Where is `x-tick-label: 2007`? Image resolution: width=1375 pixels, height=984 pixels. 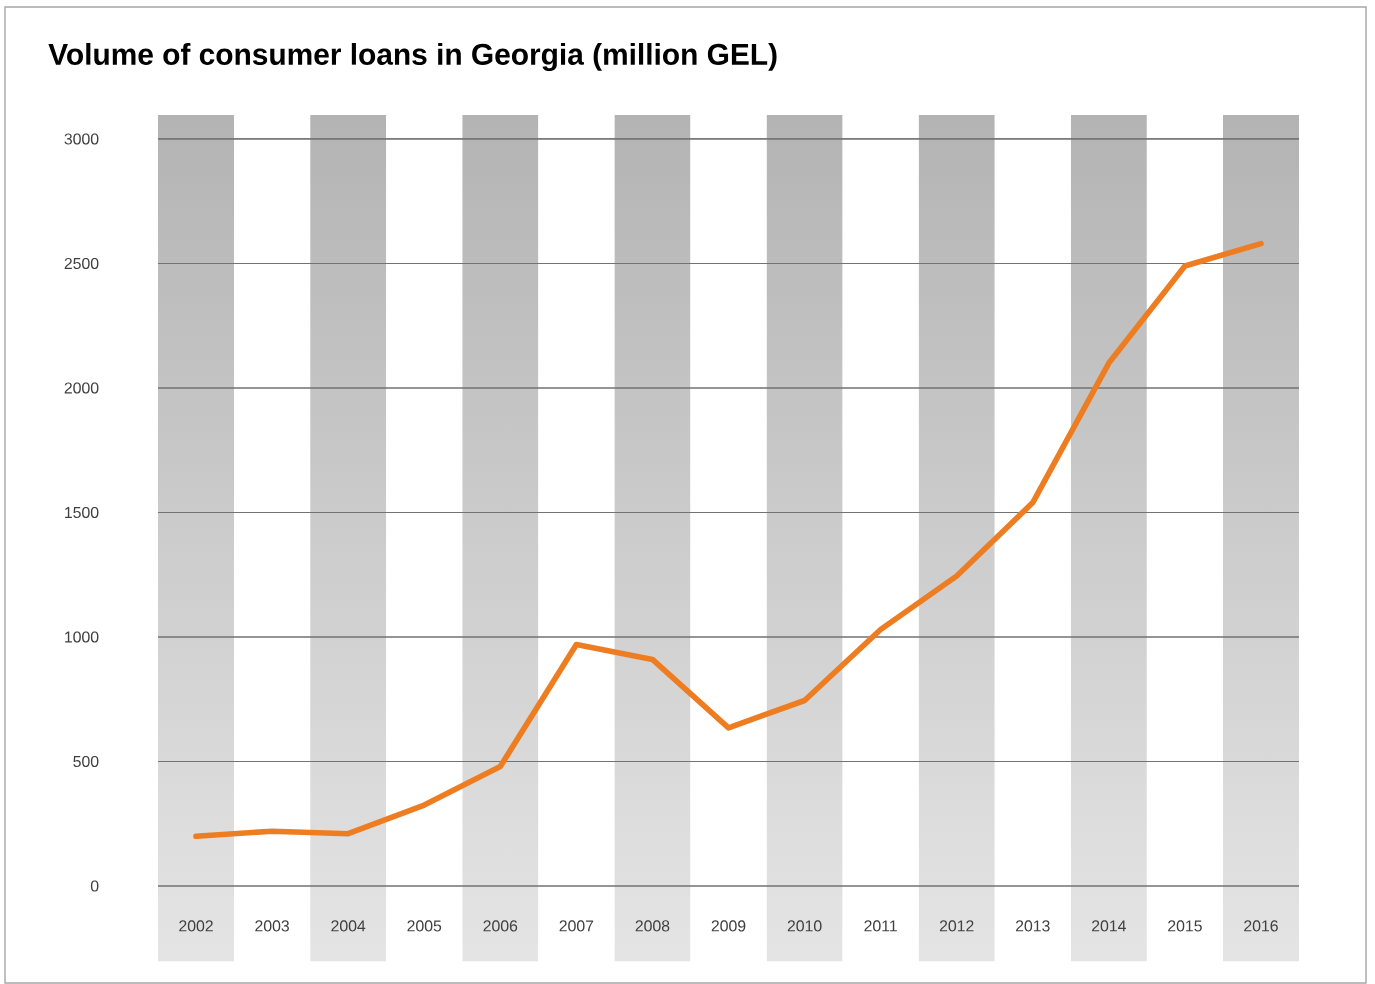 x-tick-label: 2007 is located at coordinates (576, 926).